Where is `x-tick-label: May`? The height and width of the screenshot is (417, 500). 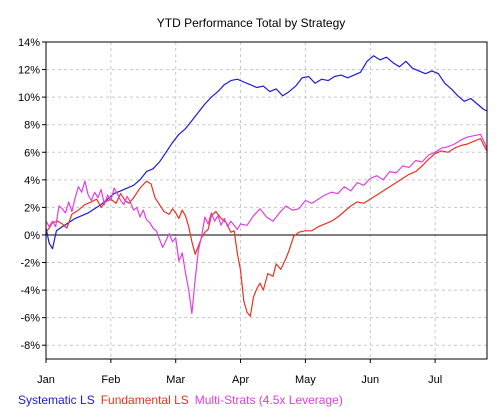 x-tick-label: May is located at coordinates (305, 380).